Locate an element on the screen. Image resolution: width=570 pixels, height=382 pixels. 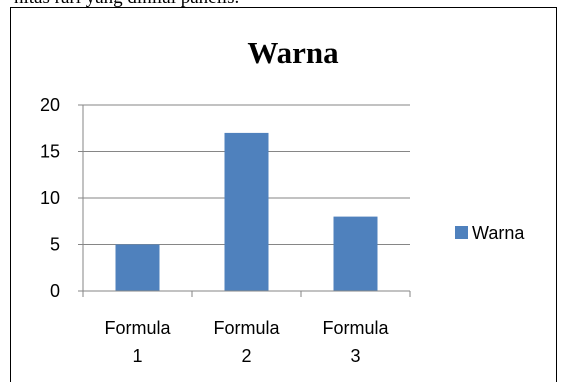
x-tick-label: Formula 2 is located at coordinates (246, 342).